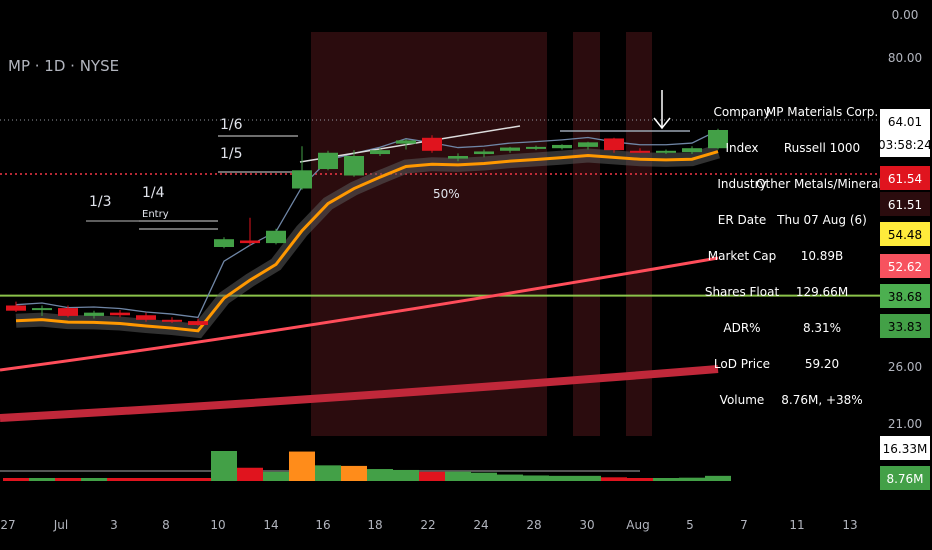 The image size is (932, 550). I want to click on time-axis-label-8: 22, so click(427, 525).